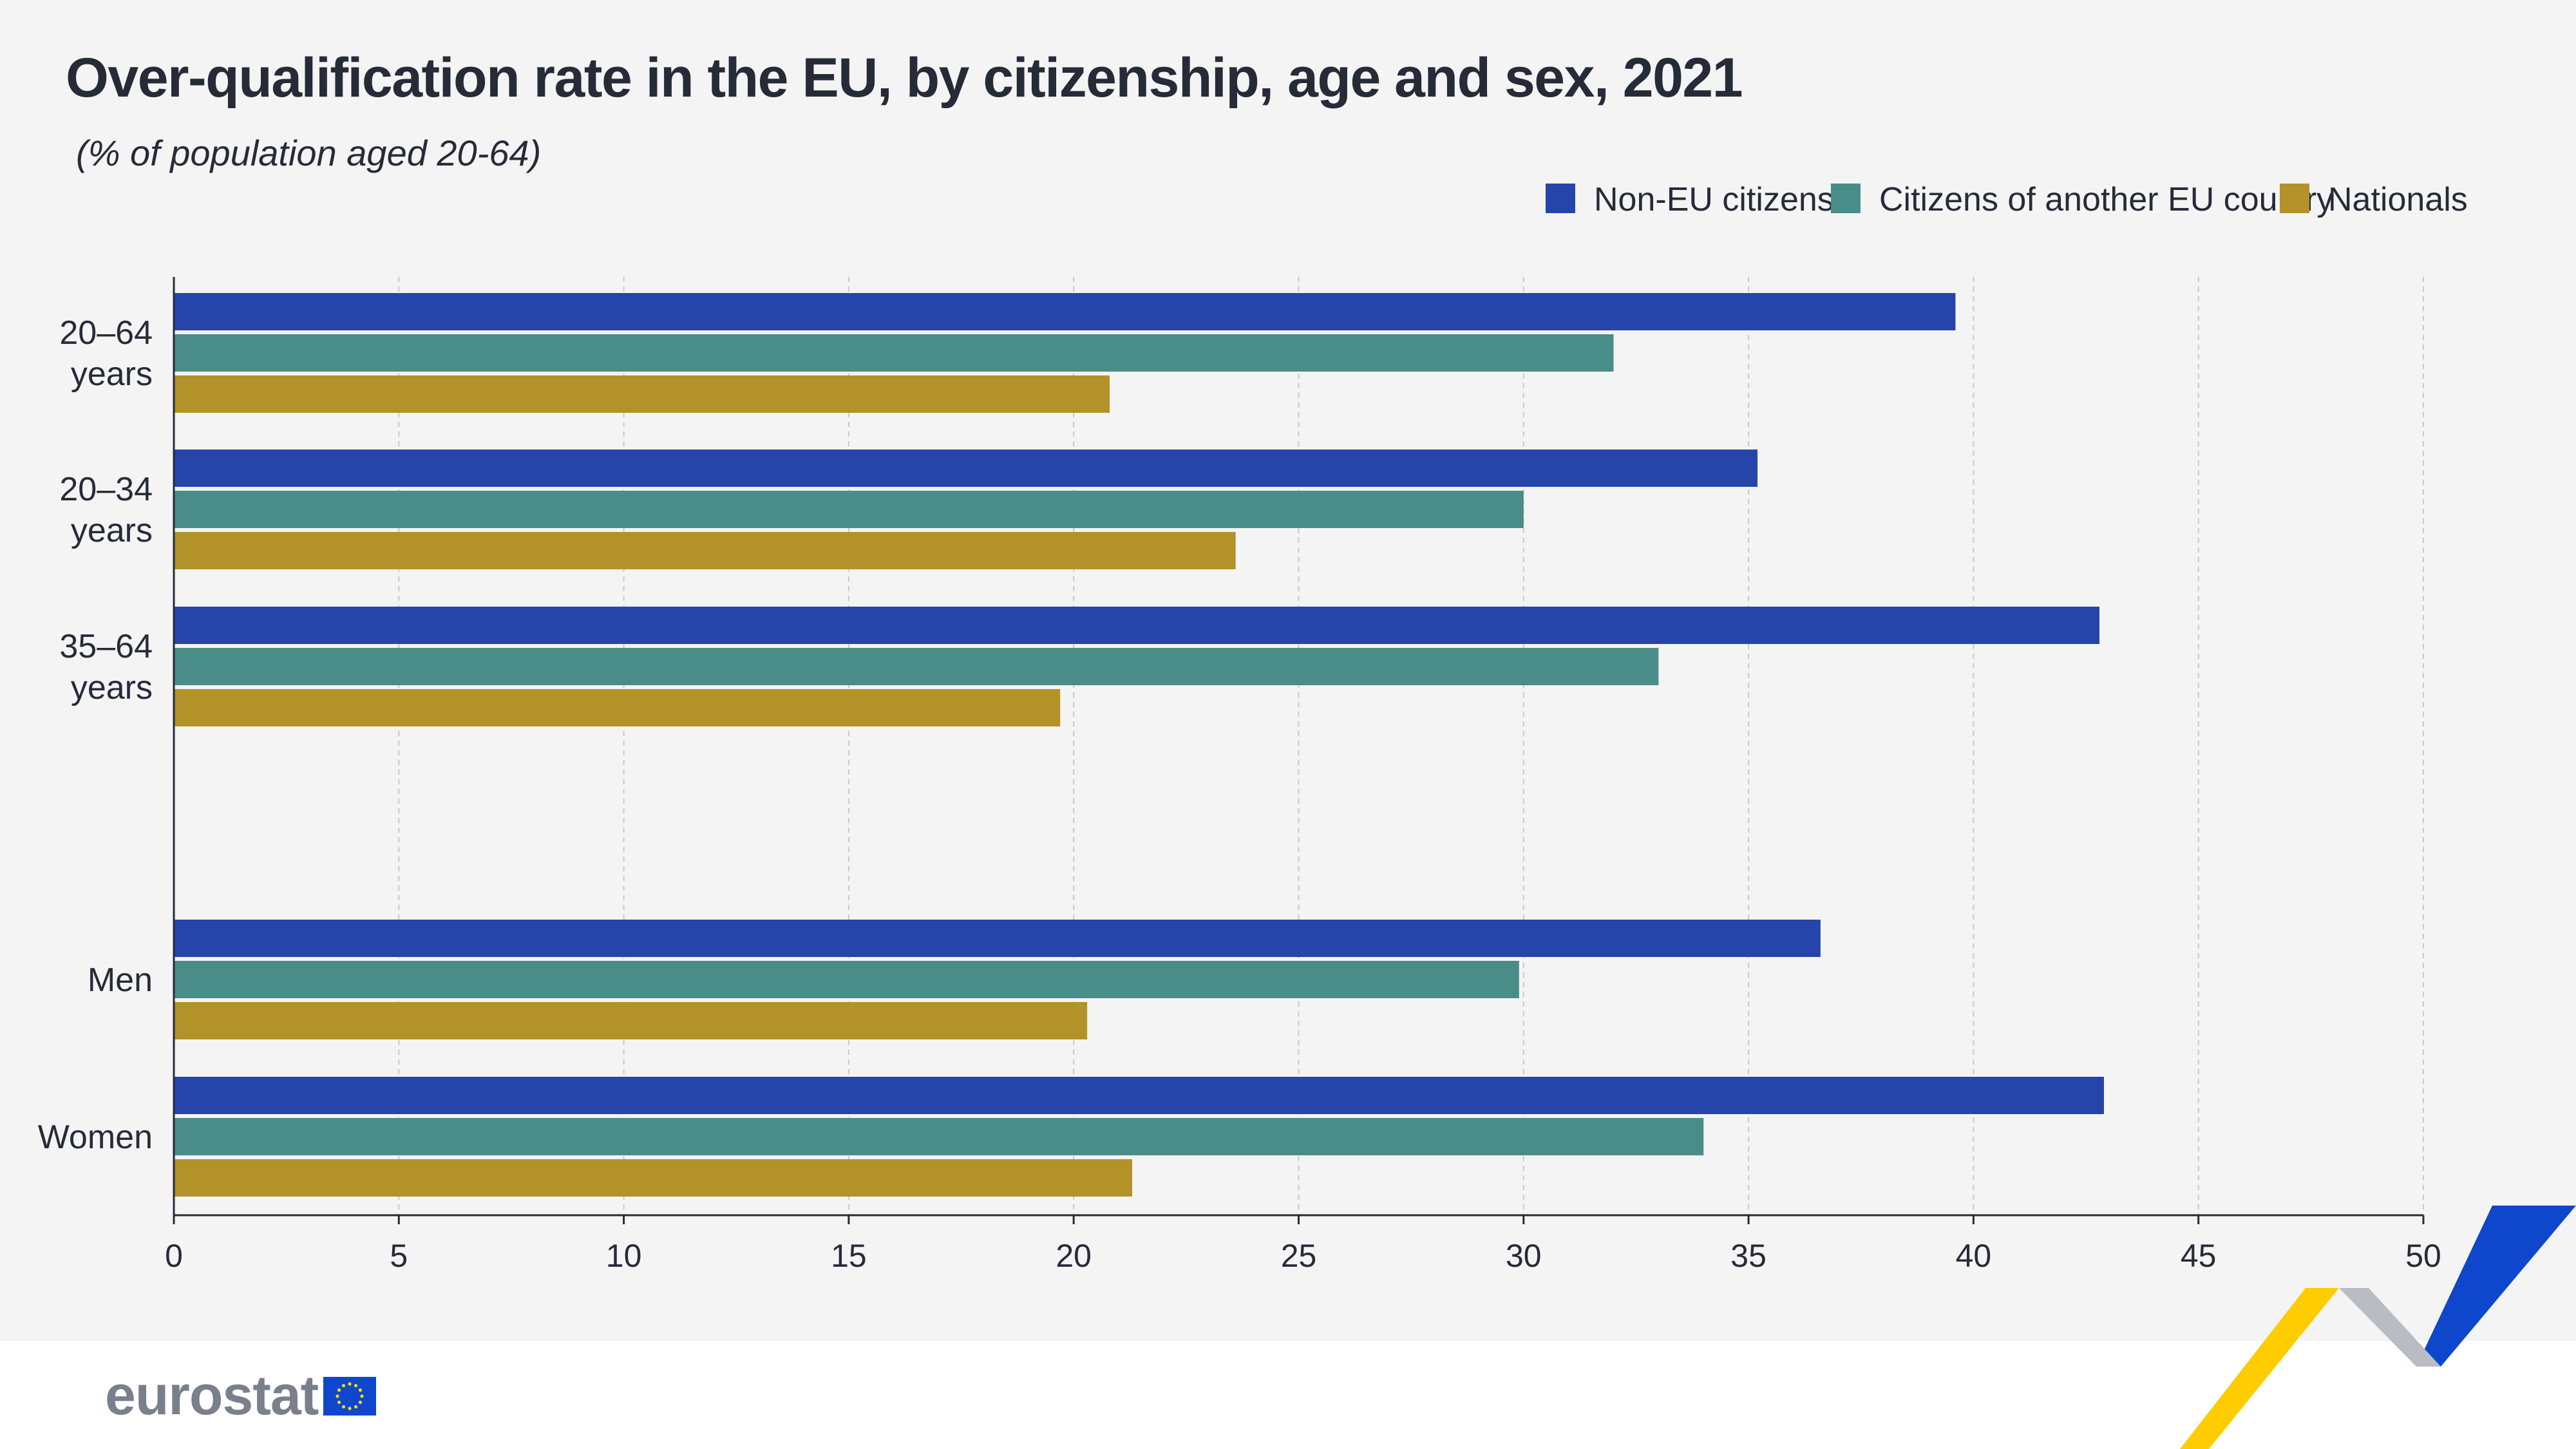 The image size is (2576, 1449). Describe the element at coordinates (106, 333) in the screenshot. I see `category-label: 20–64` at that location.